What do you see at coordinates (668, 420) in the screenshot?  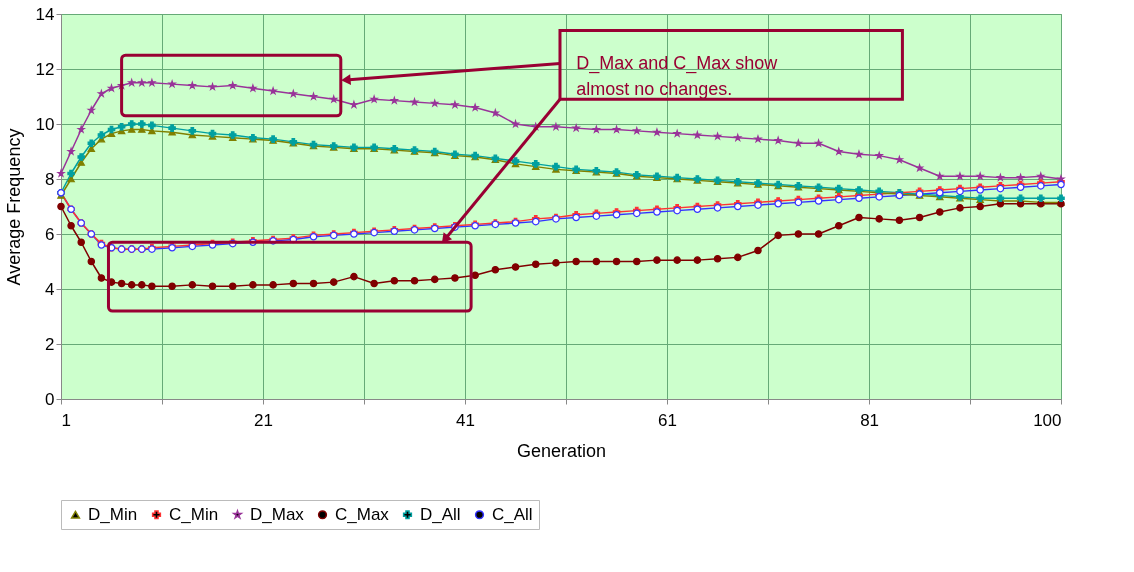 I see `x-tick-label: 61` at bounding box center [668, 420].